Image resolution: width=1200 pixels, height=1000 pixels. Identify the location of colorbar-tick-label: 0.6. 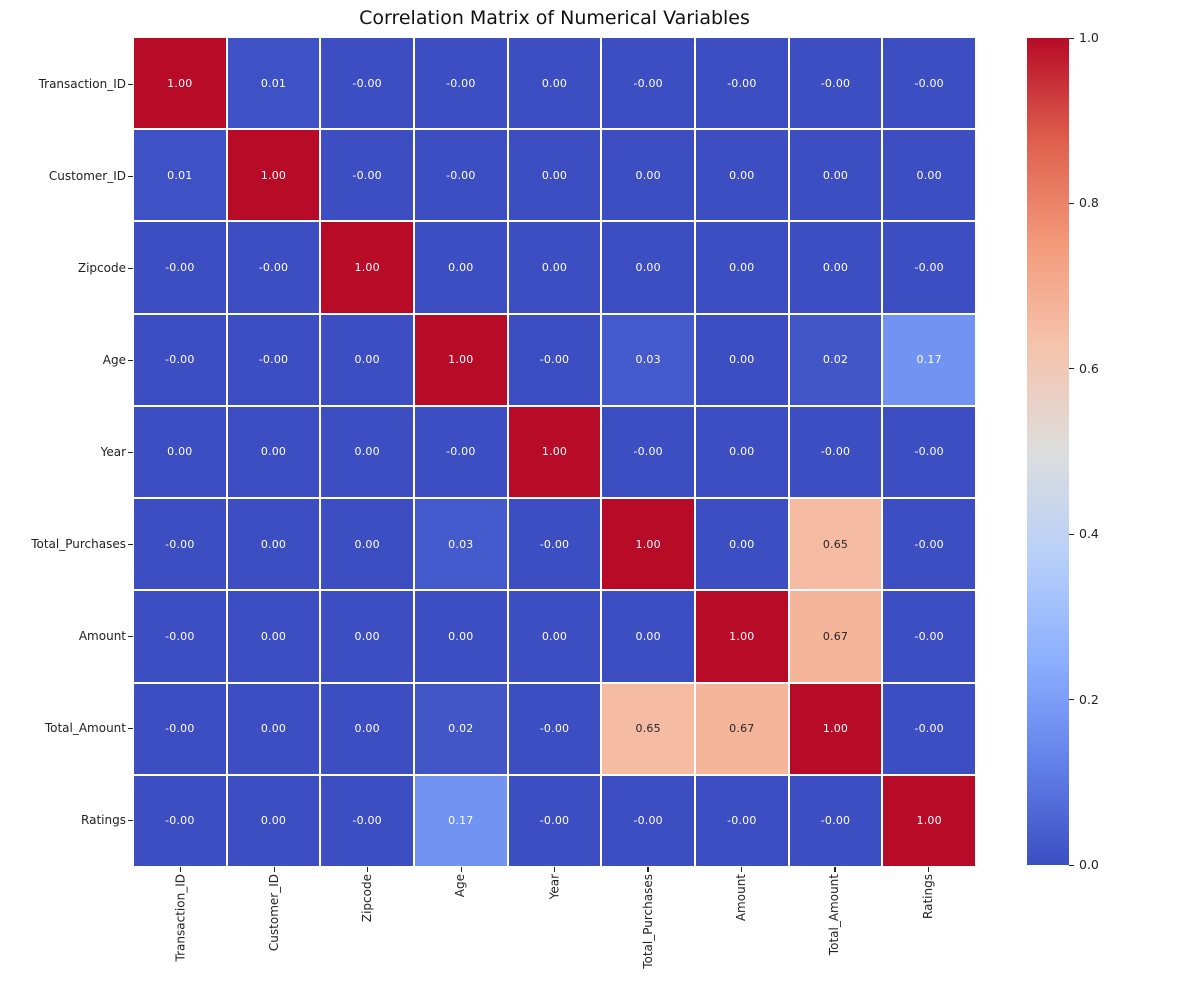
(1089, 368).